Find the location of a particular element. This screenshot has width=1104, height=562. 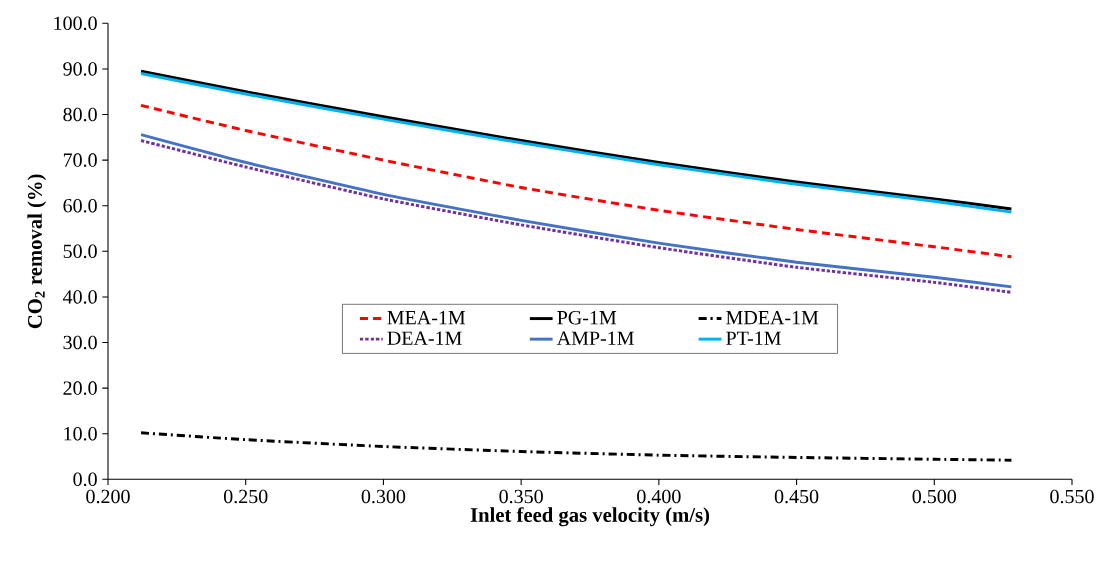

y-tick-label: 0.0 is located at coordinates (85, 479).